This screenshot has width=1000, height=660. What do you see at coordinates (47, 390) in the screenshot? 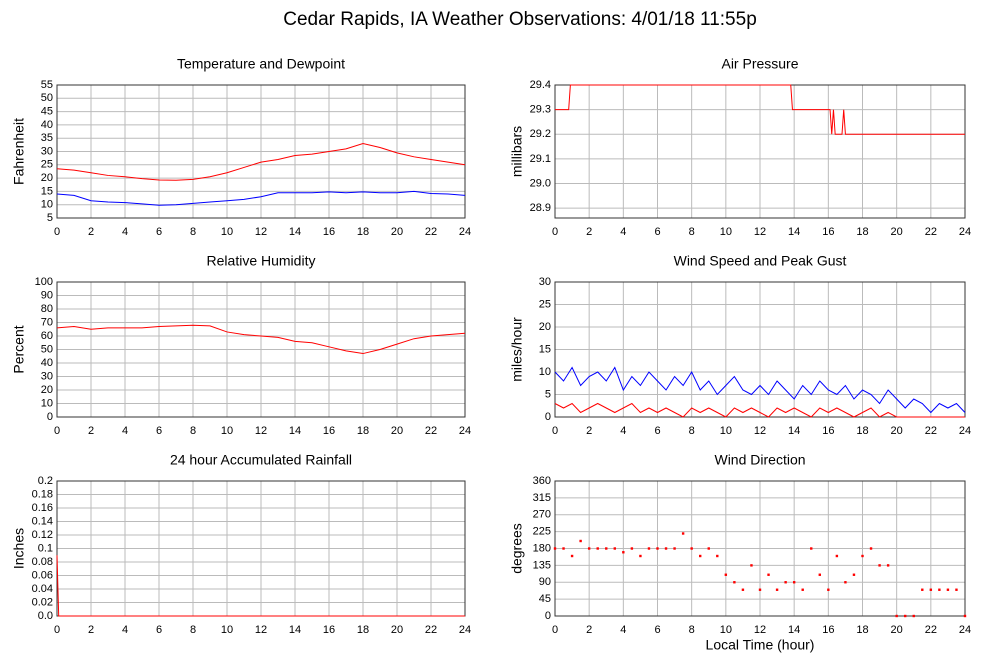
I see `y-tick-label: 20` at bounding box center [47, 390].